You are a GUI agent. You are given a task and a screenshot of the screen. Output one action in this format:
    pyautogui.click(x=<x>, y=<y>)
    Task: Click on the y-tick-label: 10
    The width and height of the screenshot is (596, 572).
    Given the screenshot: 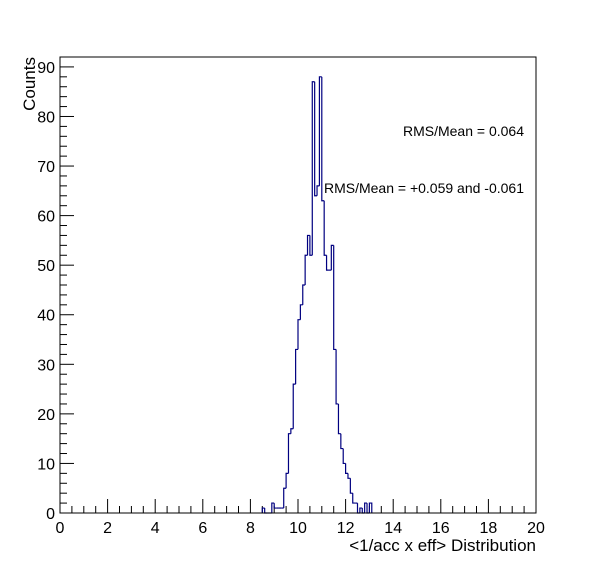 What is the action you would take?
    pyautogui.click(x=46, y=464)
    